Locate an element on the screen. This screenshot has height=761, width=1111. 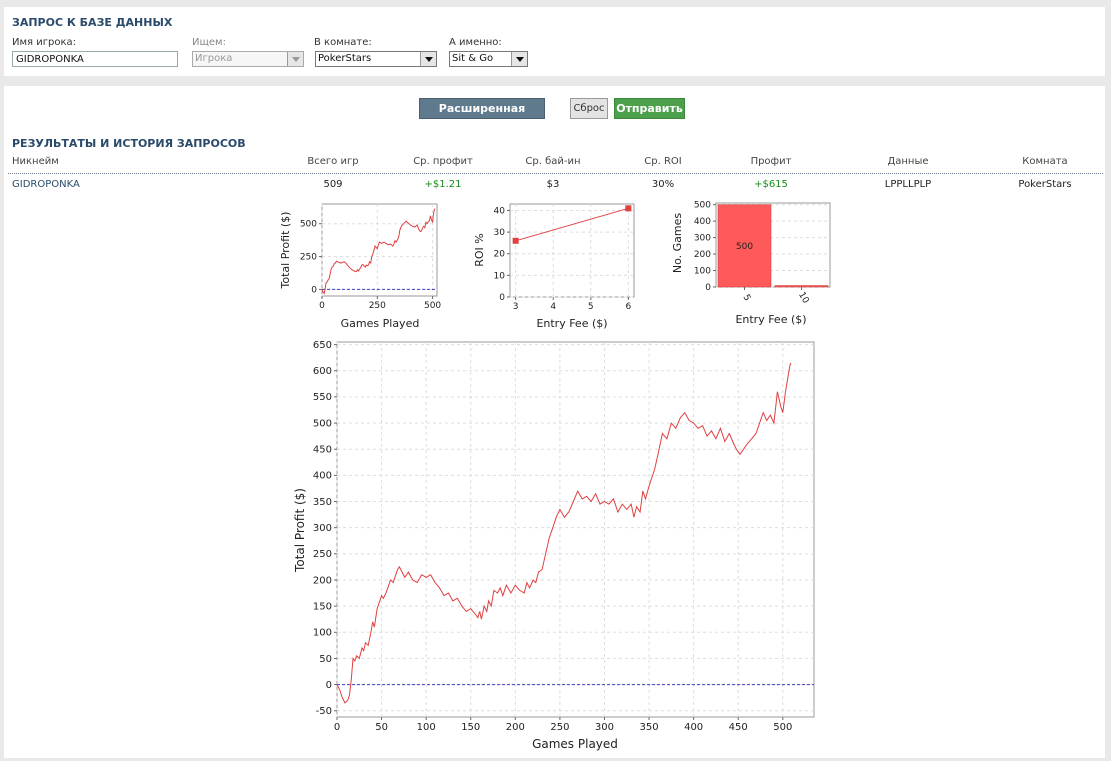
col-room: Комната is located at coordinates (1045, 161).